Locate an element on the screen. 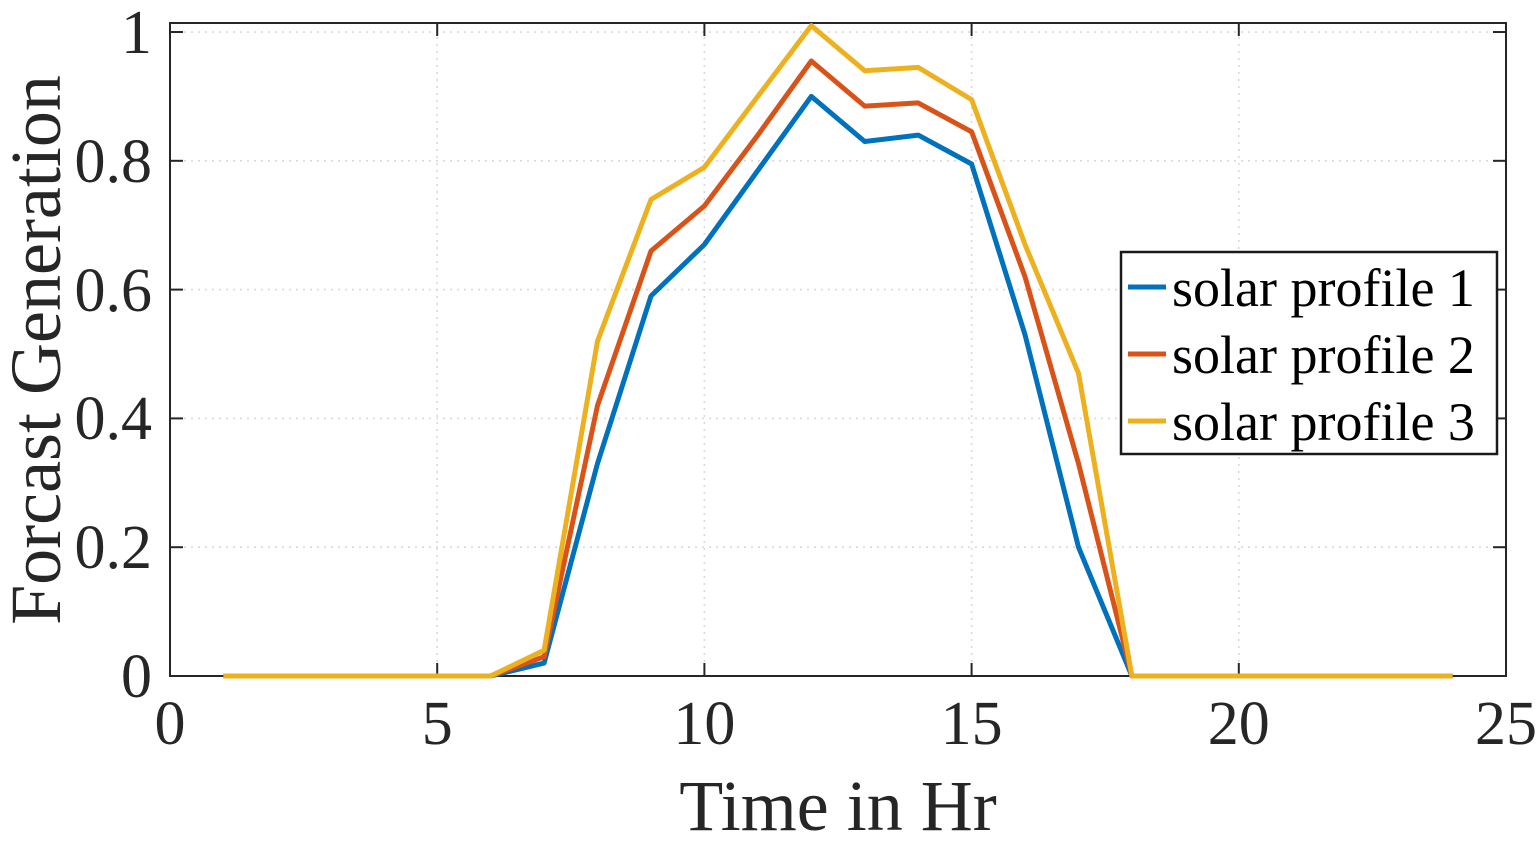  y-tick-label: 0.6 is located at coordinates (114, 291).